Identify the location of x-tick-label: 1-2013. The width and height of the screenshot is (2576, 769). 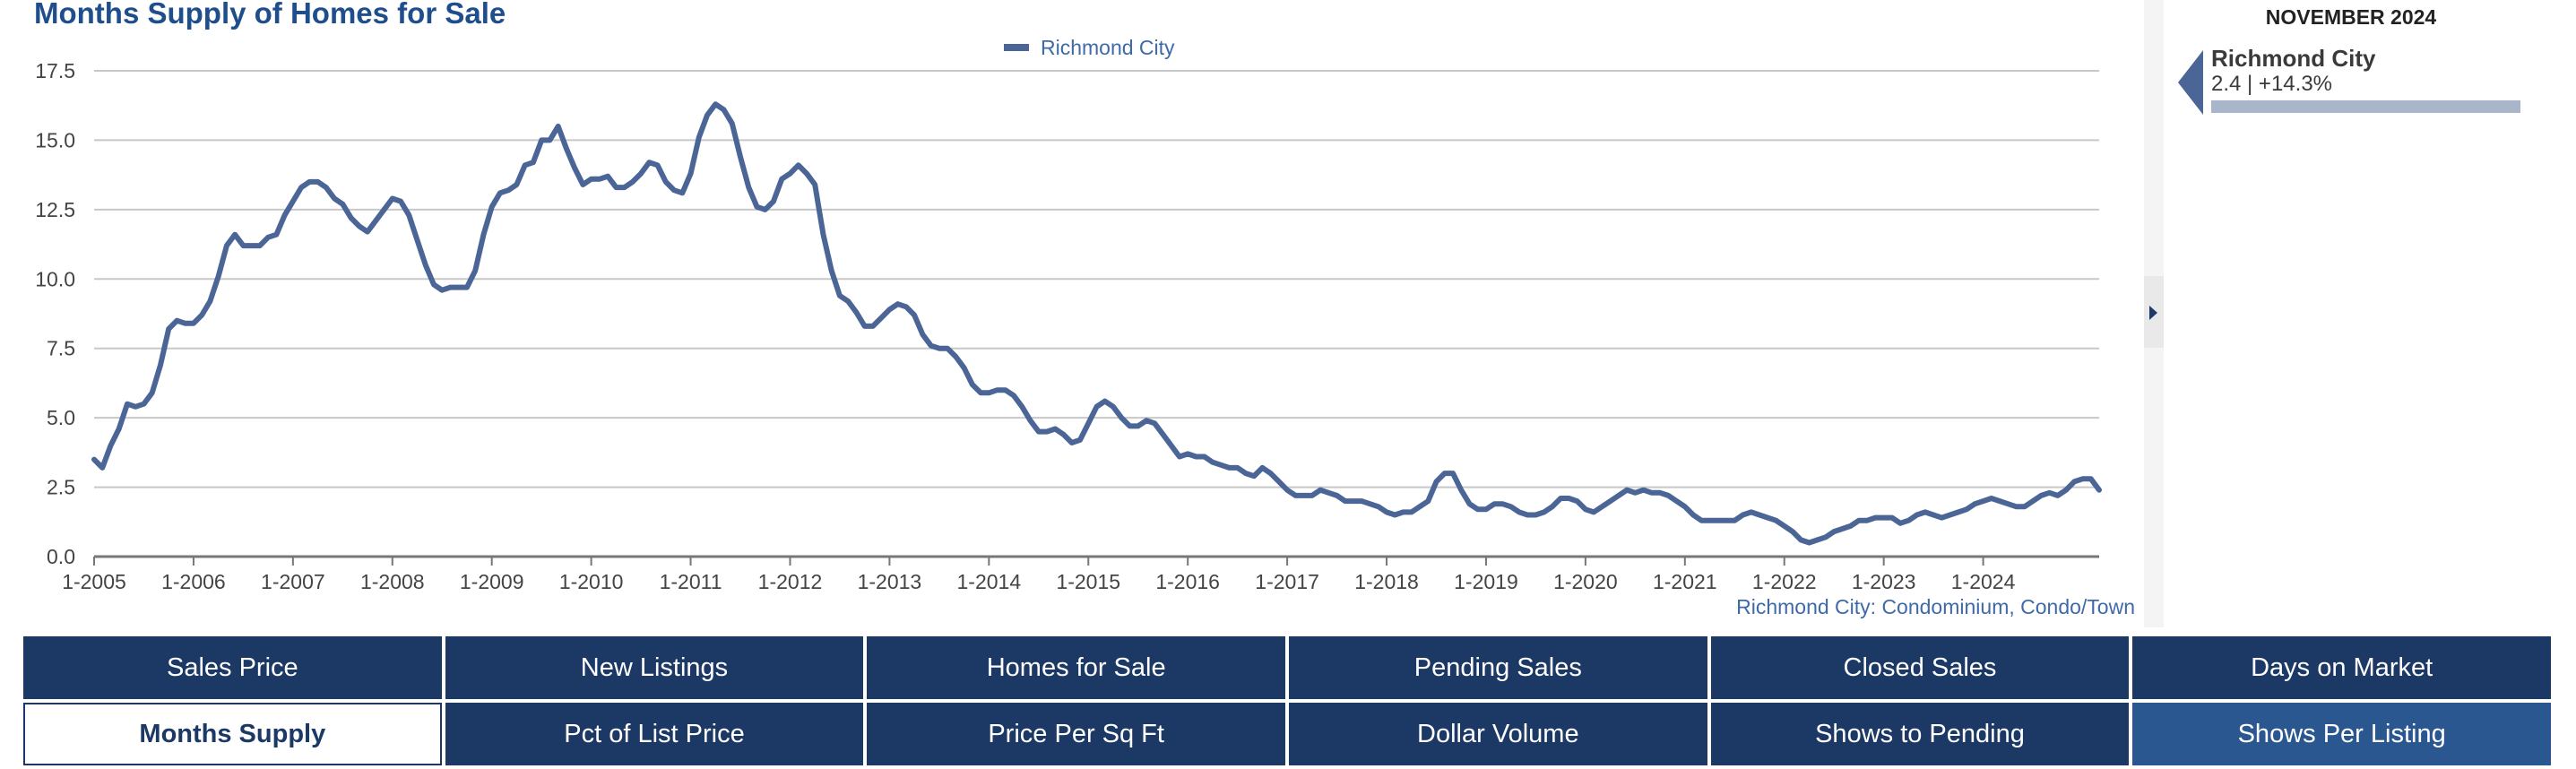
(890, 581).